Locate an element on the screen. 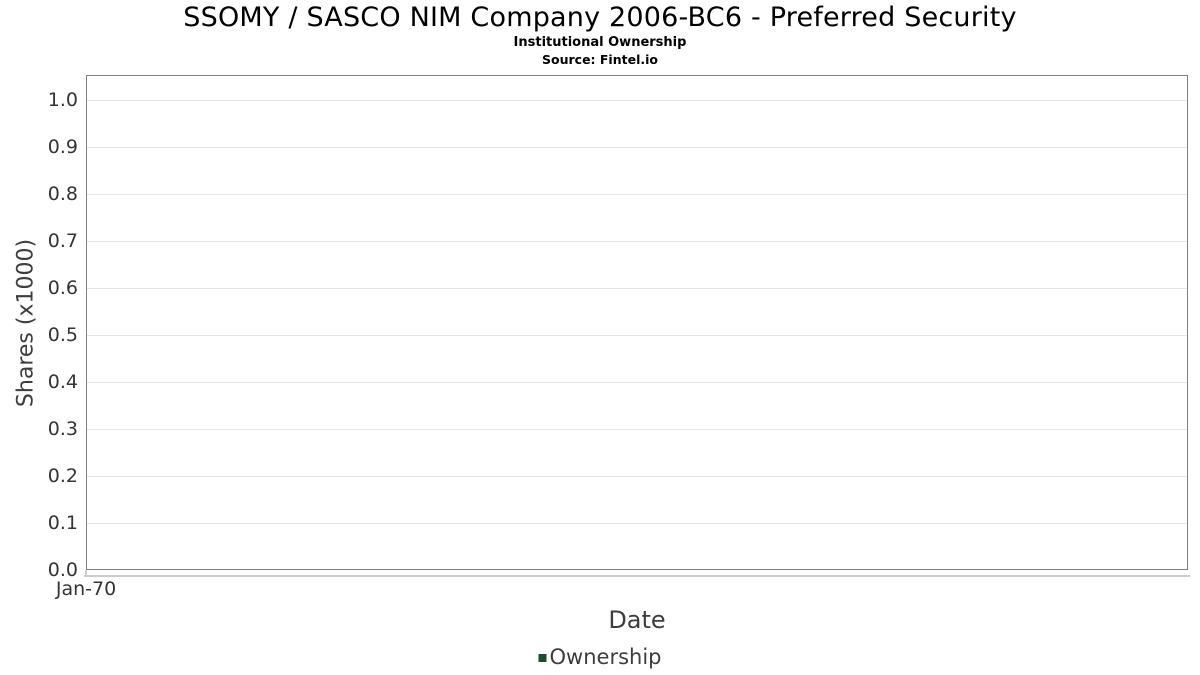  y-tick-label: 0.5 is located at coordinates (62, 335).